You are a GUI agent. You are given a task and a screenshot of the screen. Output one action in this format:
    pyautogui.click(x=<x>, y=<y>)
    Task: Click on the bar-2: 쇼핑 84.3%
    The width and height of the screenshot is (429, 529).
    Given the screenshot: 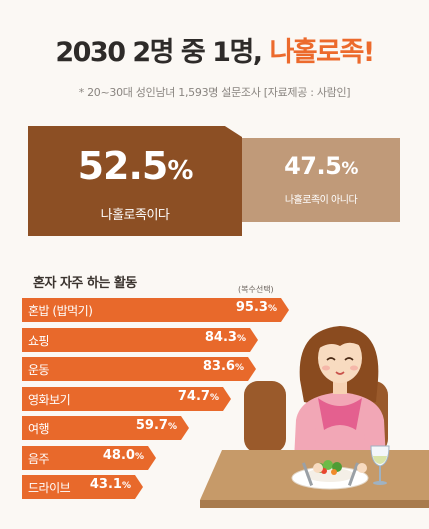 What is the action you would take?
    pyautogui.click(x=140, y=340)
    